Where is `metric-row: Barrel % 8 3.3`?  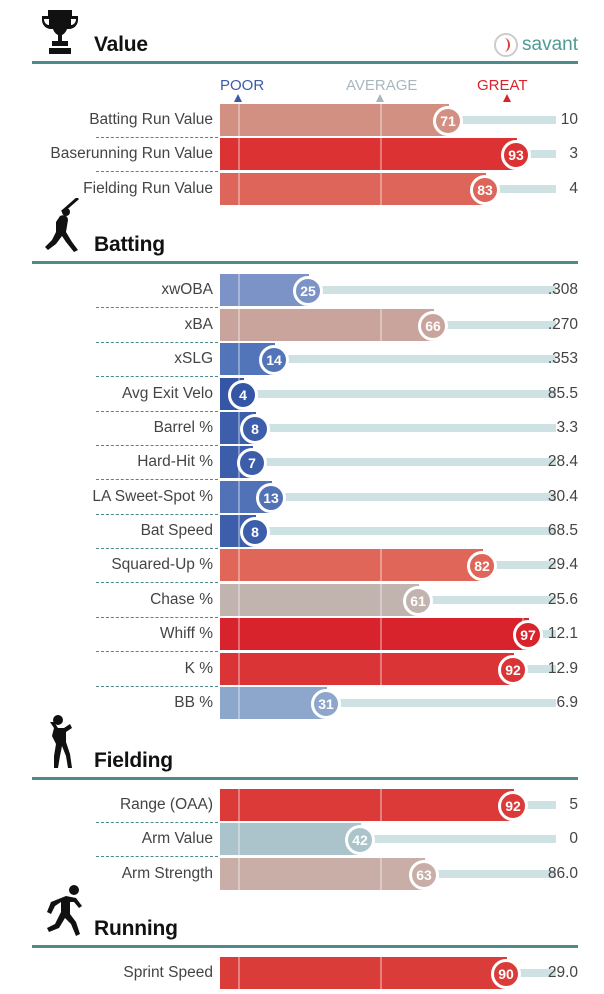 metric-row: Barrel % 8 3.3 is located at coordinates (305, 428).